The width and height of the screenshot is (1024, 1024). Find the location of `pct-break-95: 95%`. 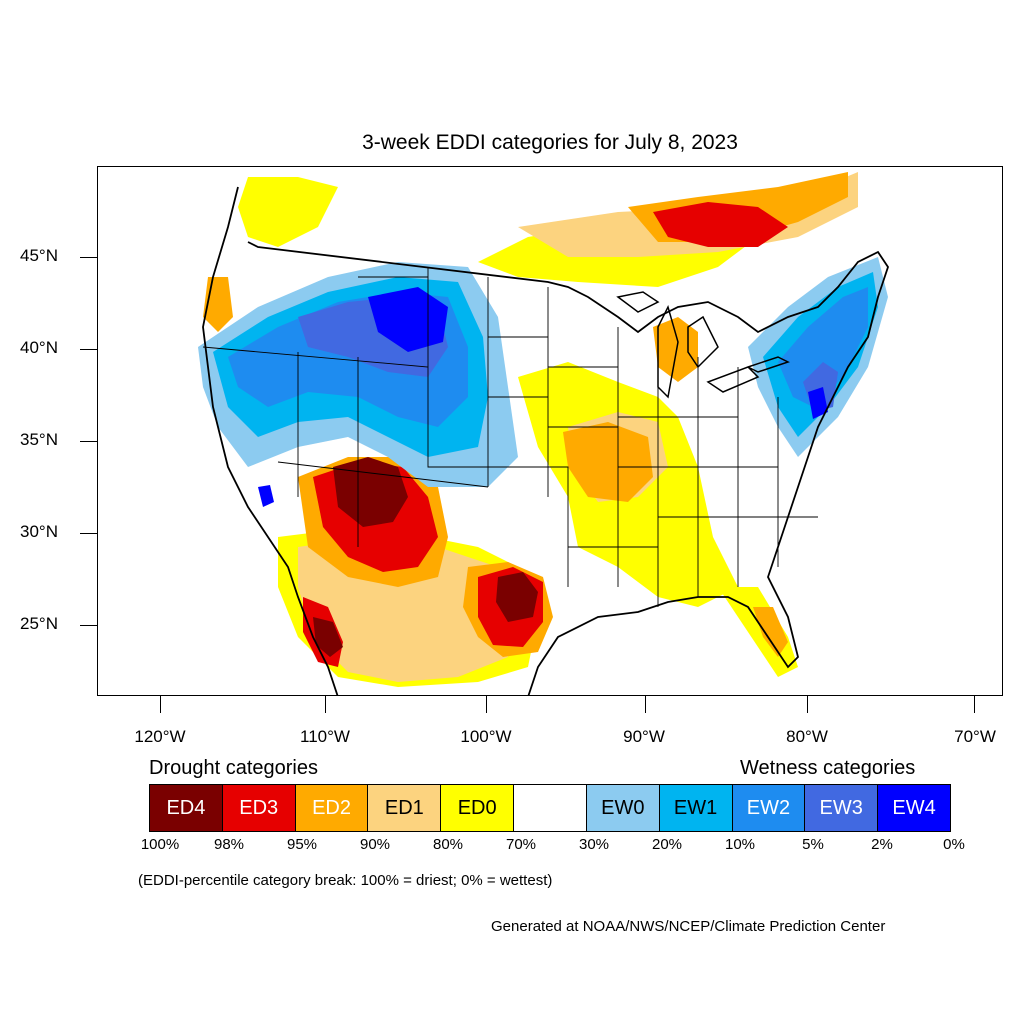

pct-break-95: 95% is located at coordinates (302, 844).